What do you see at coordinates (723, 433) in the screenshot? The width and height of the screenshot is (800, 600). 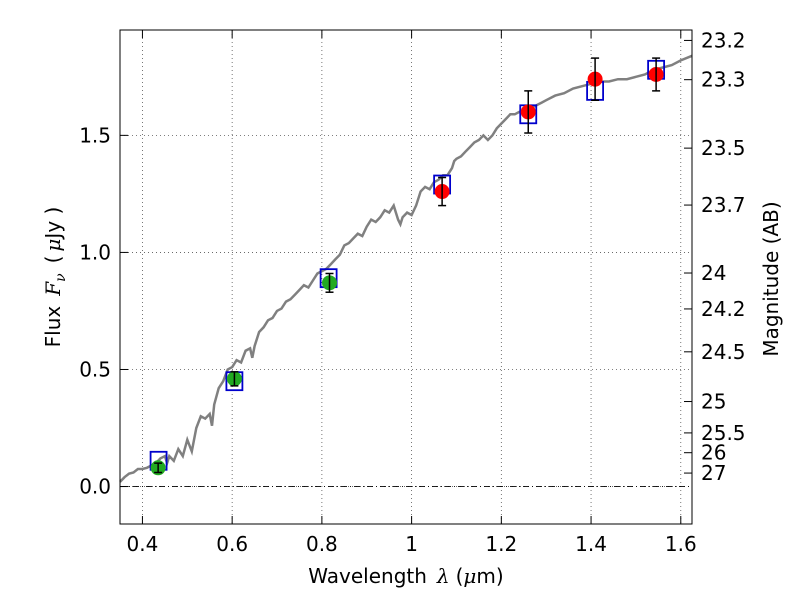 I see `mag-tick-label: 25.5` at bounding box center [723, 433].